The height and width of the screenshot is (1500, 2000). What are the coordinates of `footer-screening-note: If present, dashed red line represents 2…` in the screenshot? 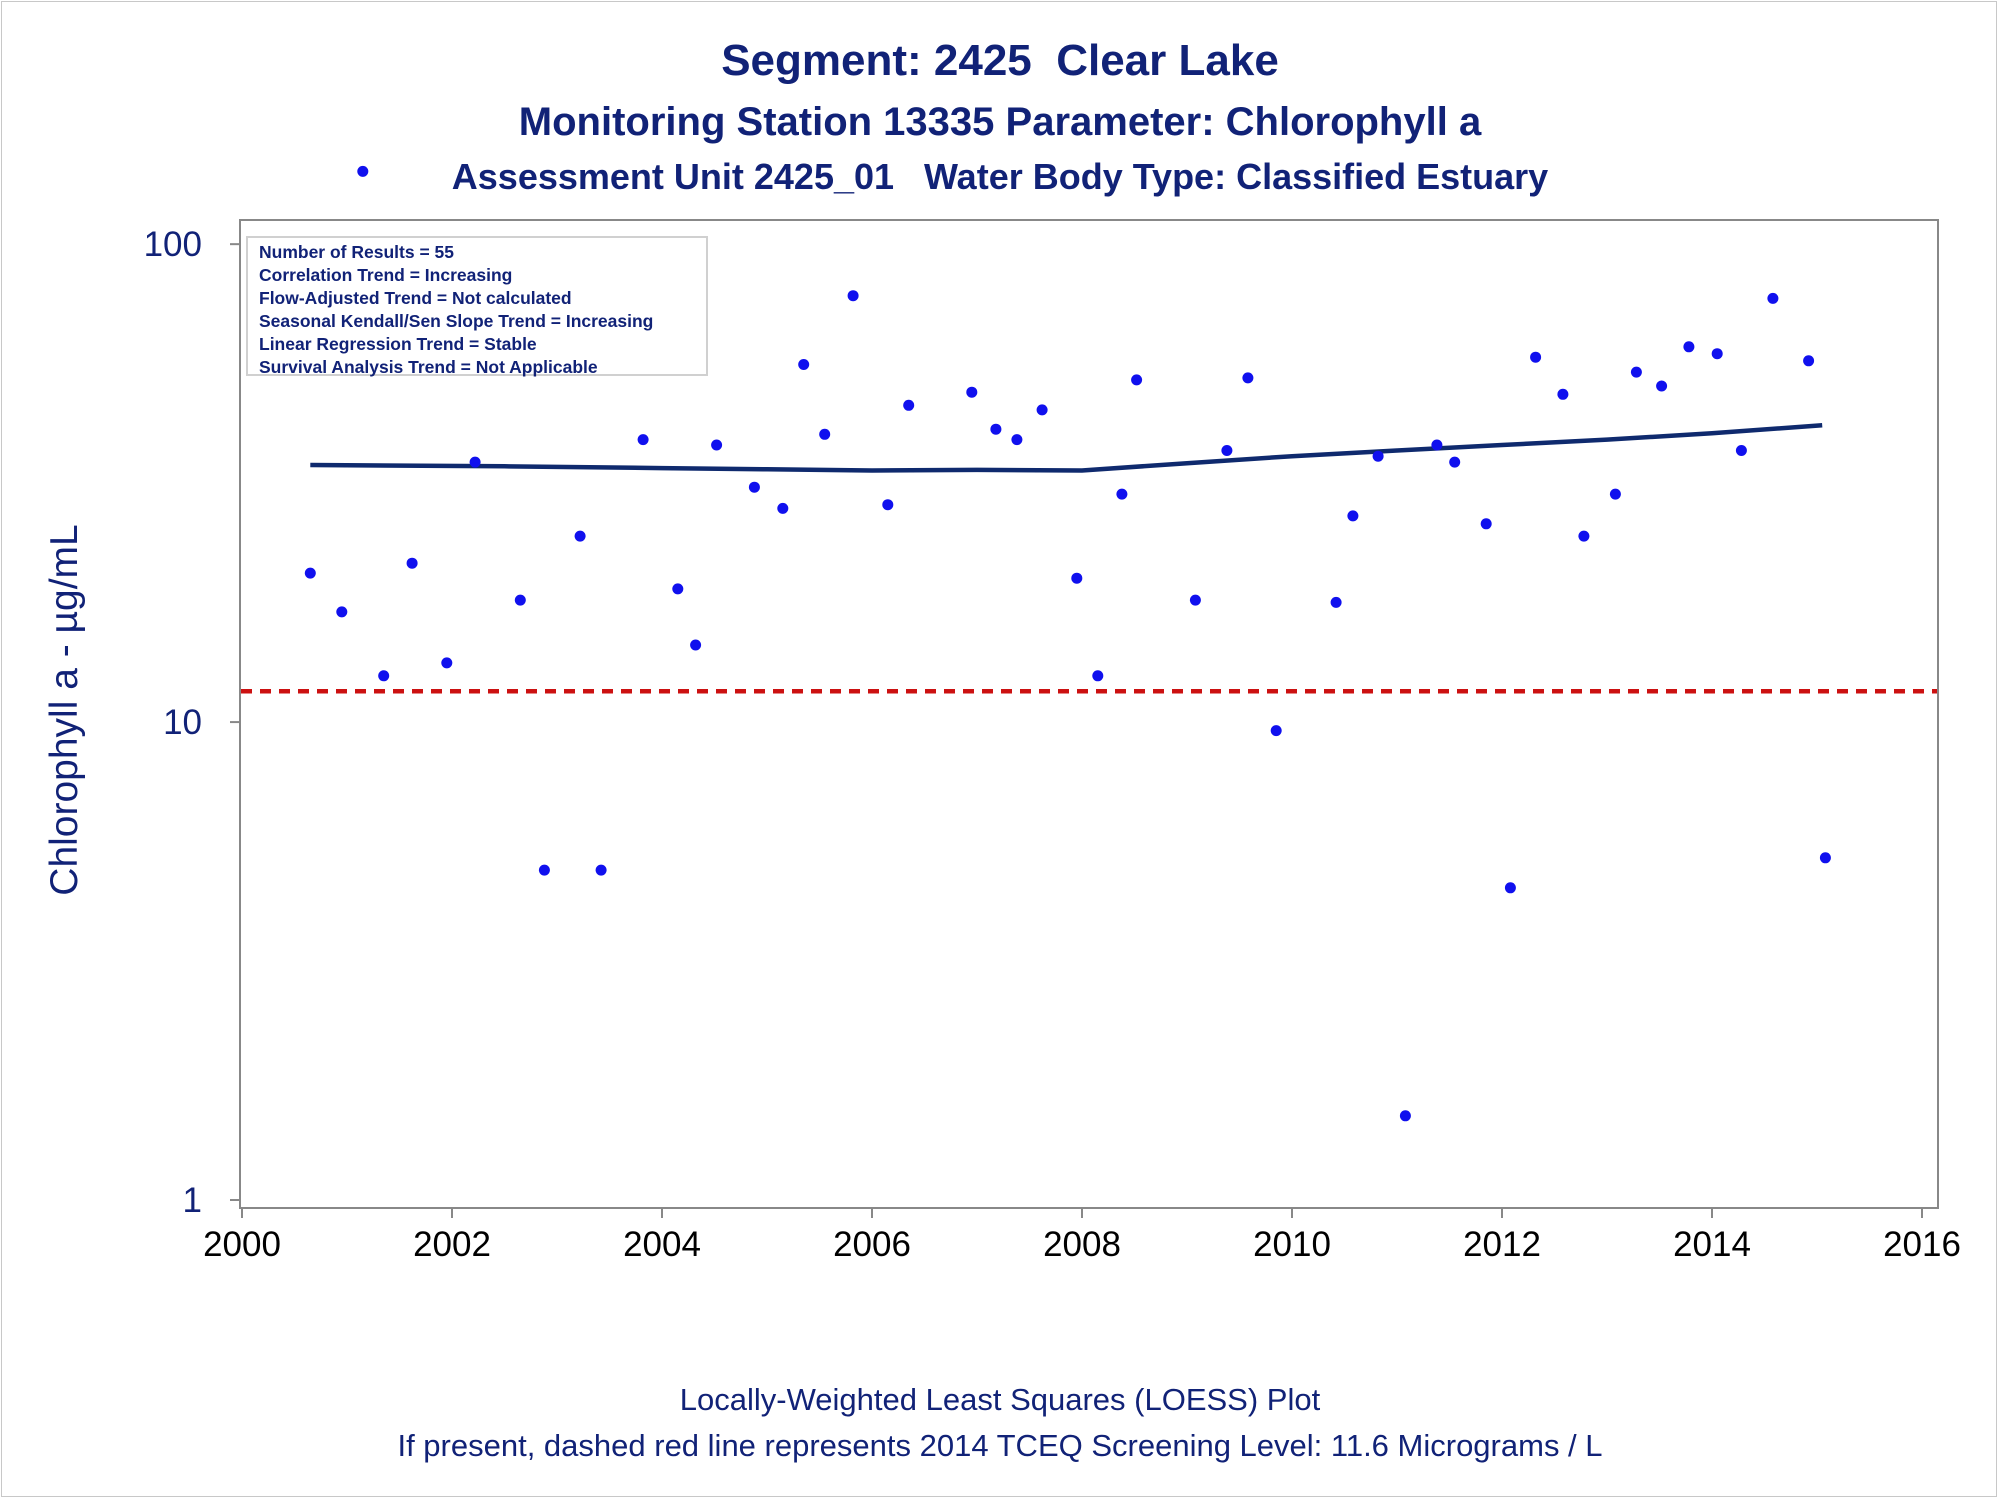 It's located at (1000, 1445).